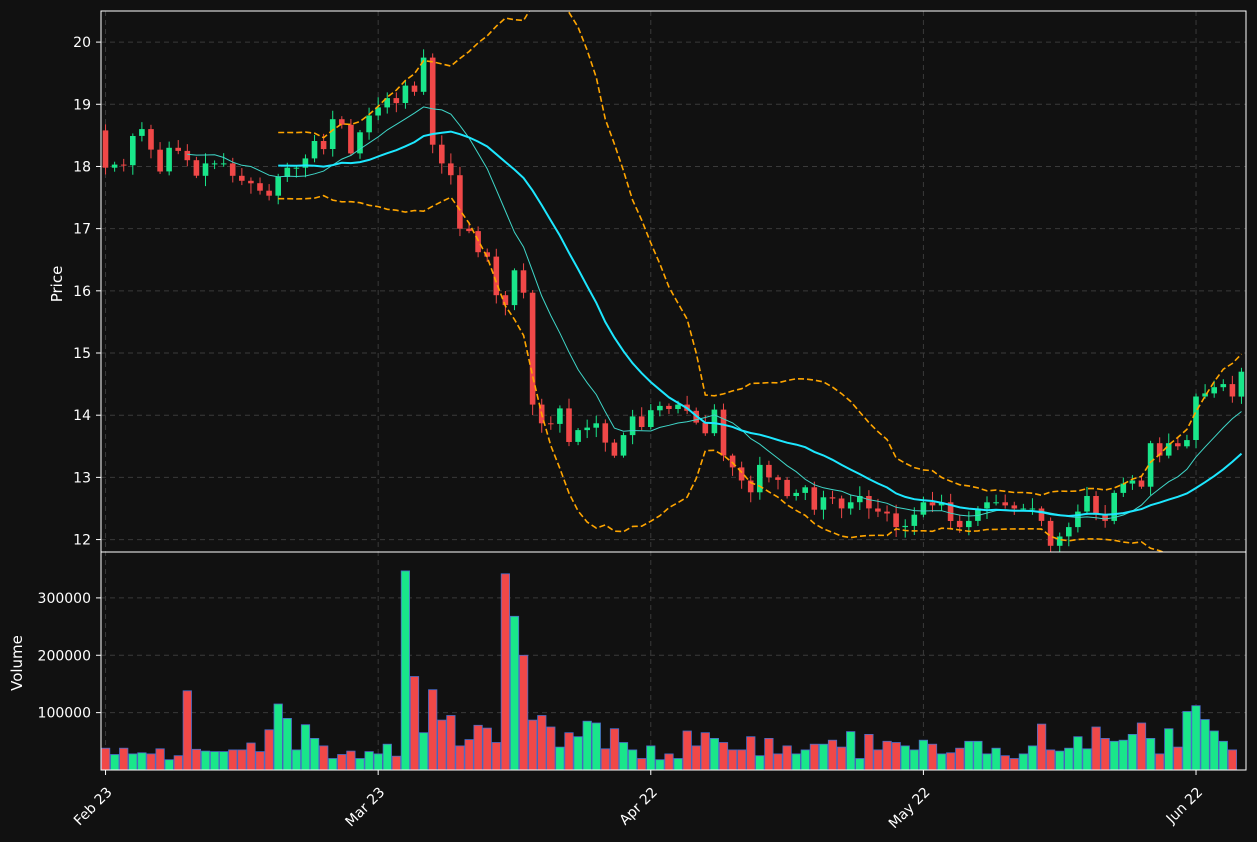 This screenshot has width=1257, height=842. I want to click on price-tick-label: 16, so click(82, 292).